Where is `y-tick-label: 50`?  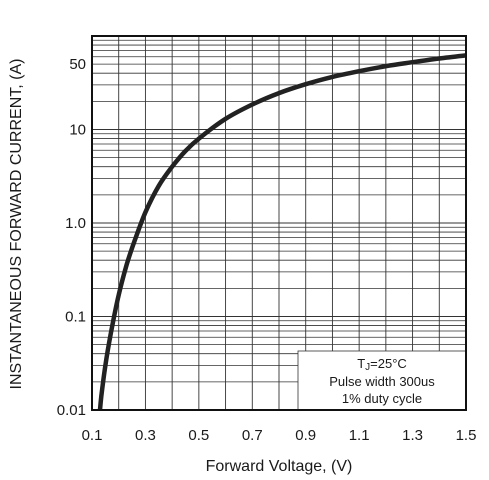 y-tick-label: 50 is located at coordinates (77, 64).